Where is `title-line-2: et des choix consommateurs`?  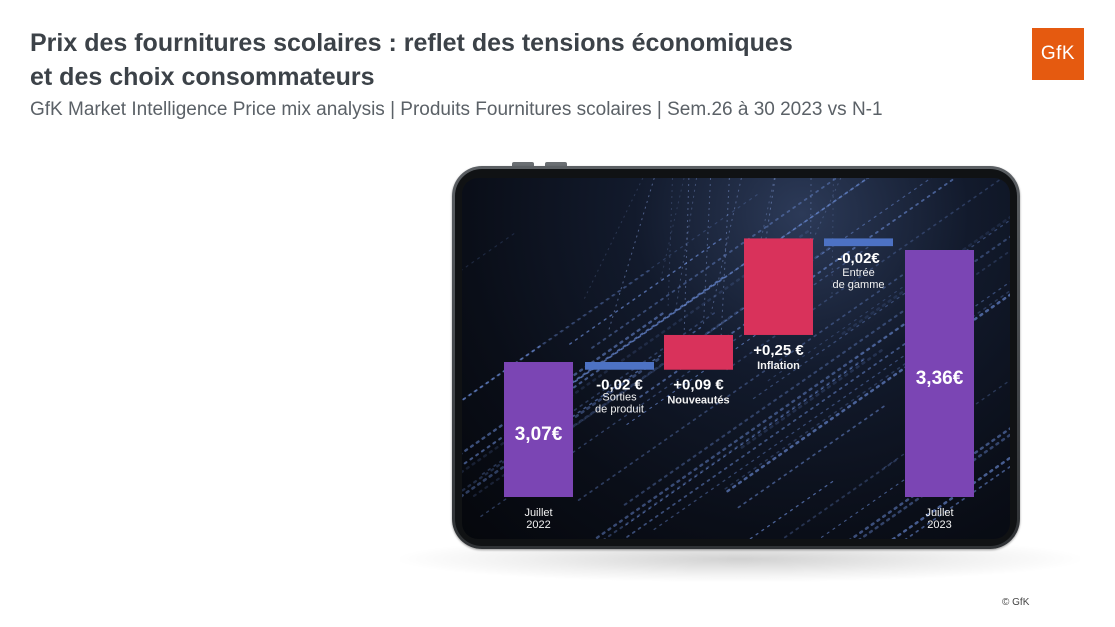
title-line-2: et des choix consommateurs is located at coordinates (202, 77).